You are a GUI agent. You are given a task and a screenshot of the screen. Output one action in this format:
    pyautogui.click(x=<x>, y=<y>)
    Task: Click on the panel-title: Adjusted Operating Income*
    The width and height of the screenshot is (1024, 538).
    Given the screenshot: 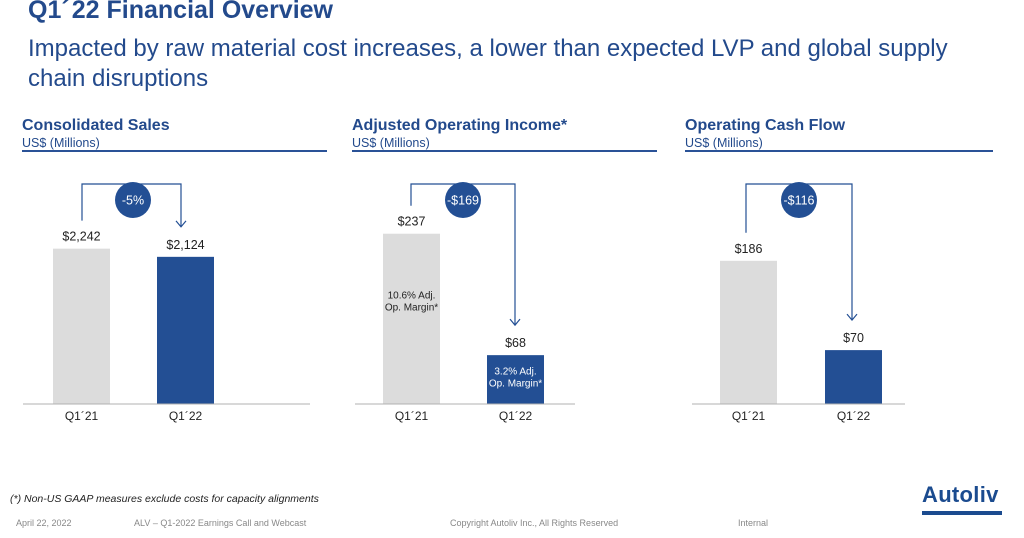 What is the action you would take?
    pyautogui.click(x=460, y=125)
    